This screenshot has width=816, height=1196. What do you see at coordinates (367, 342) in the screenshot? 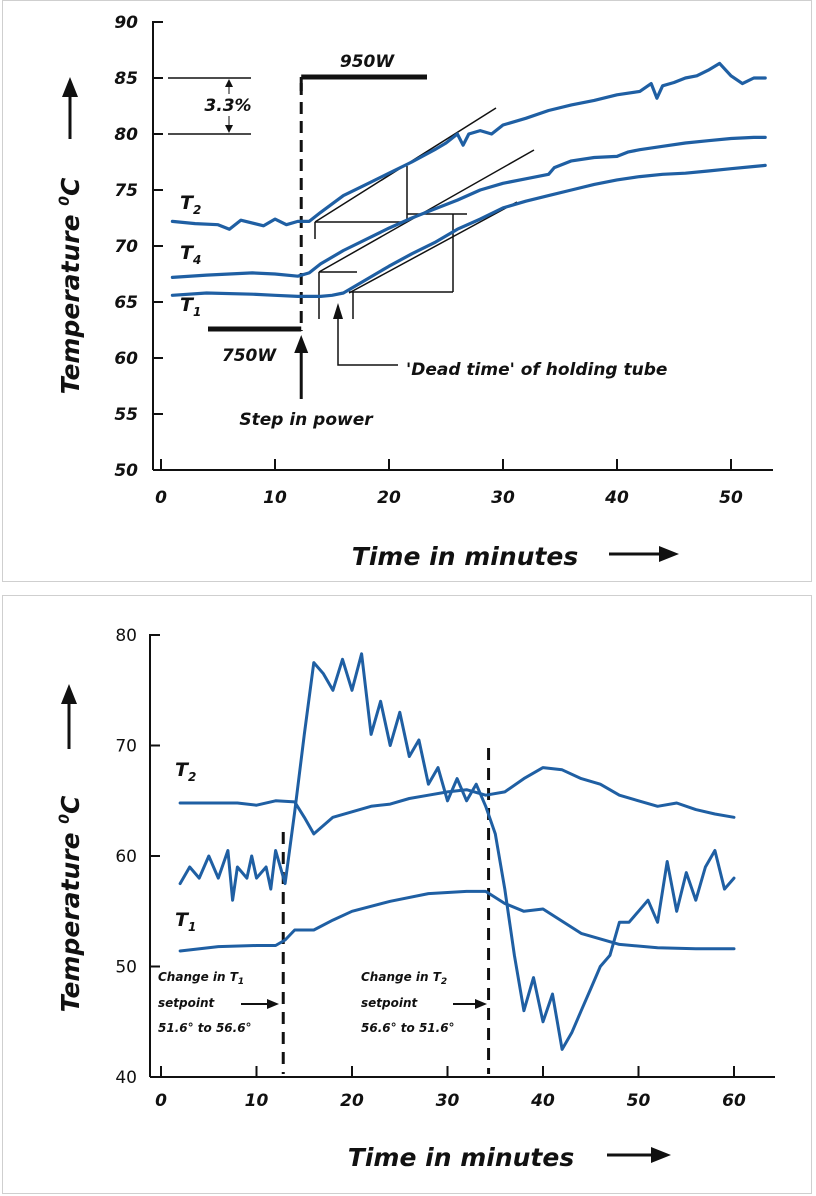
I see `dead-time-leader` at bounding box center [367, 342].